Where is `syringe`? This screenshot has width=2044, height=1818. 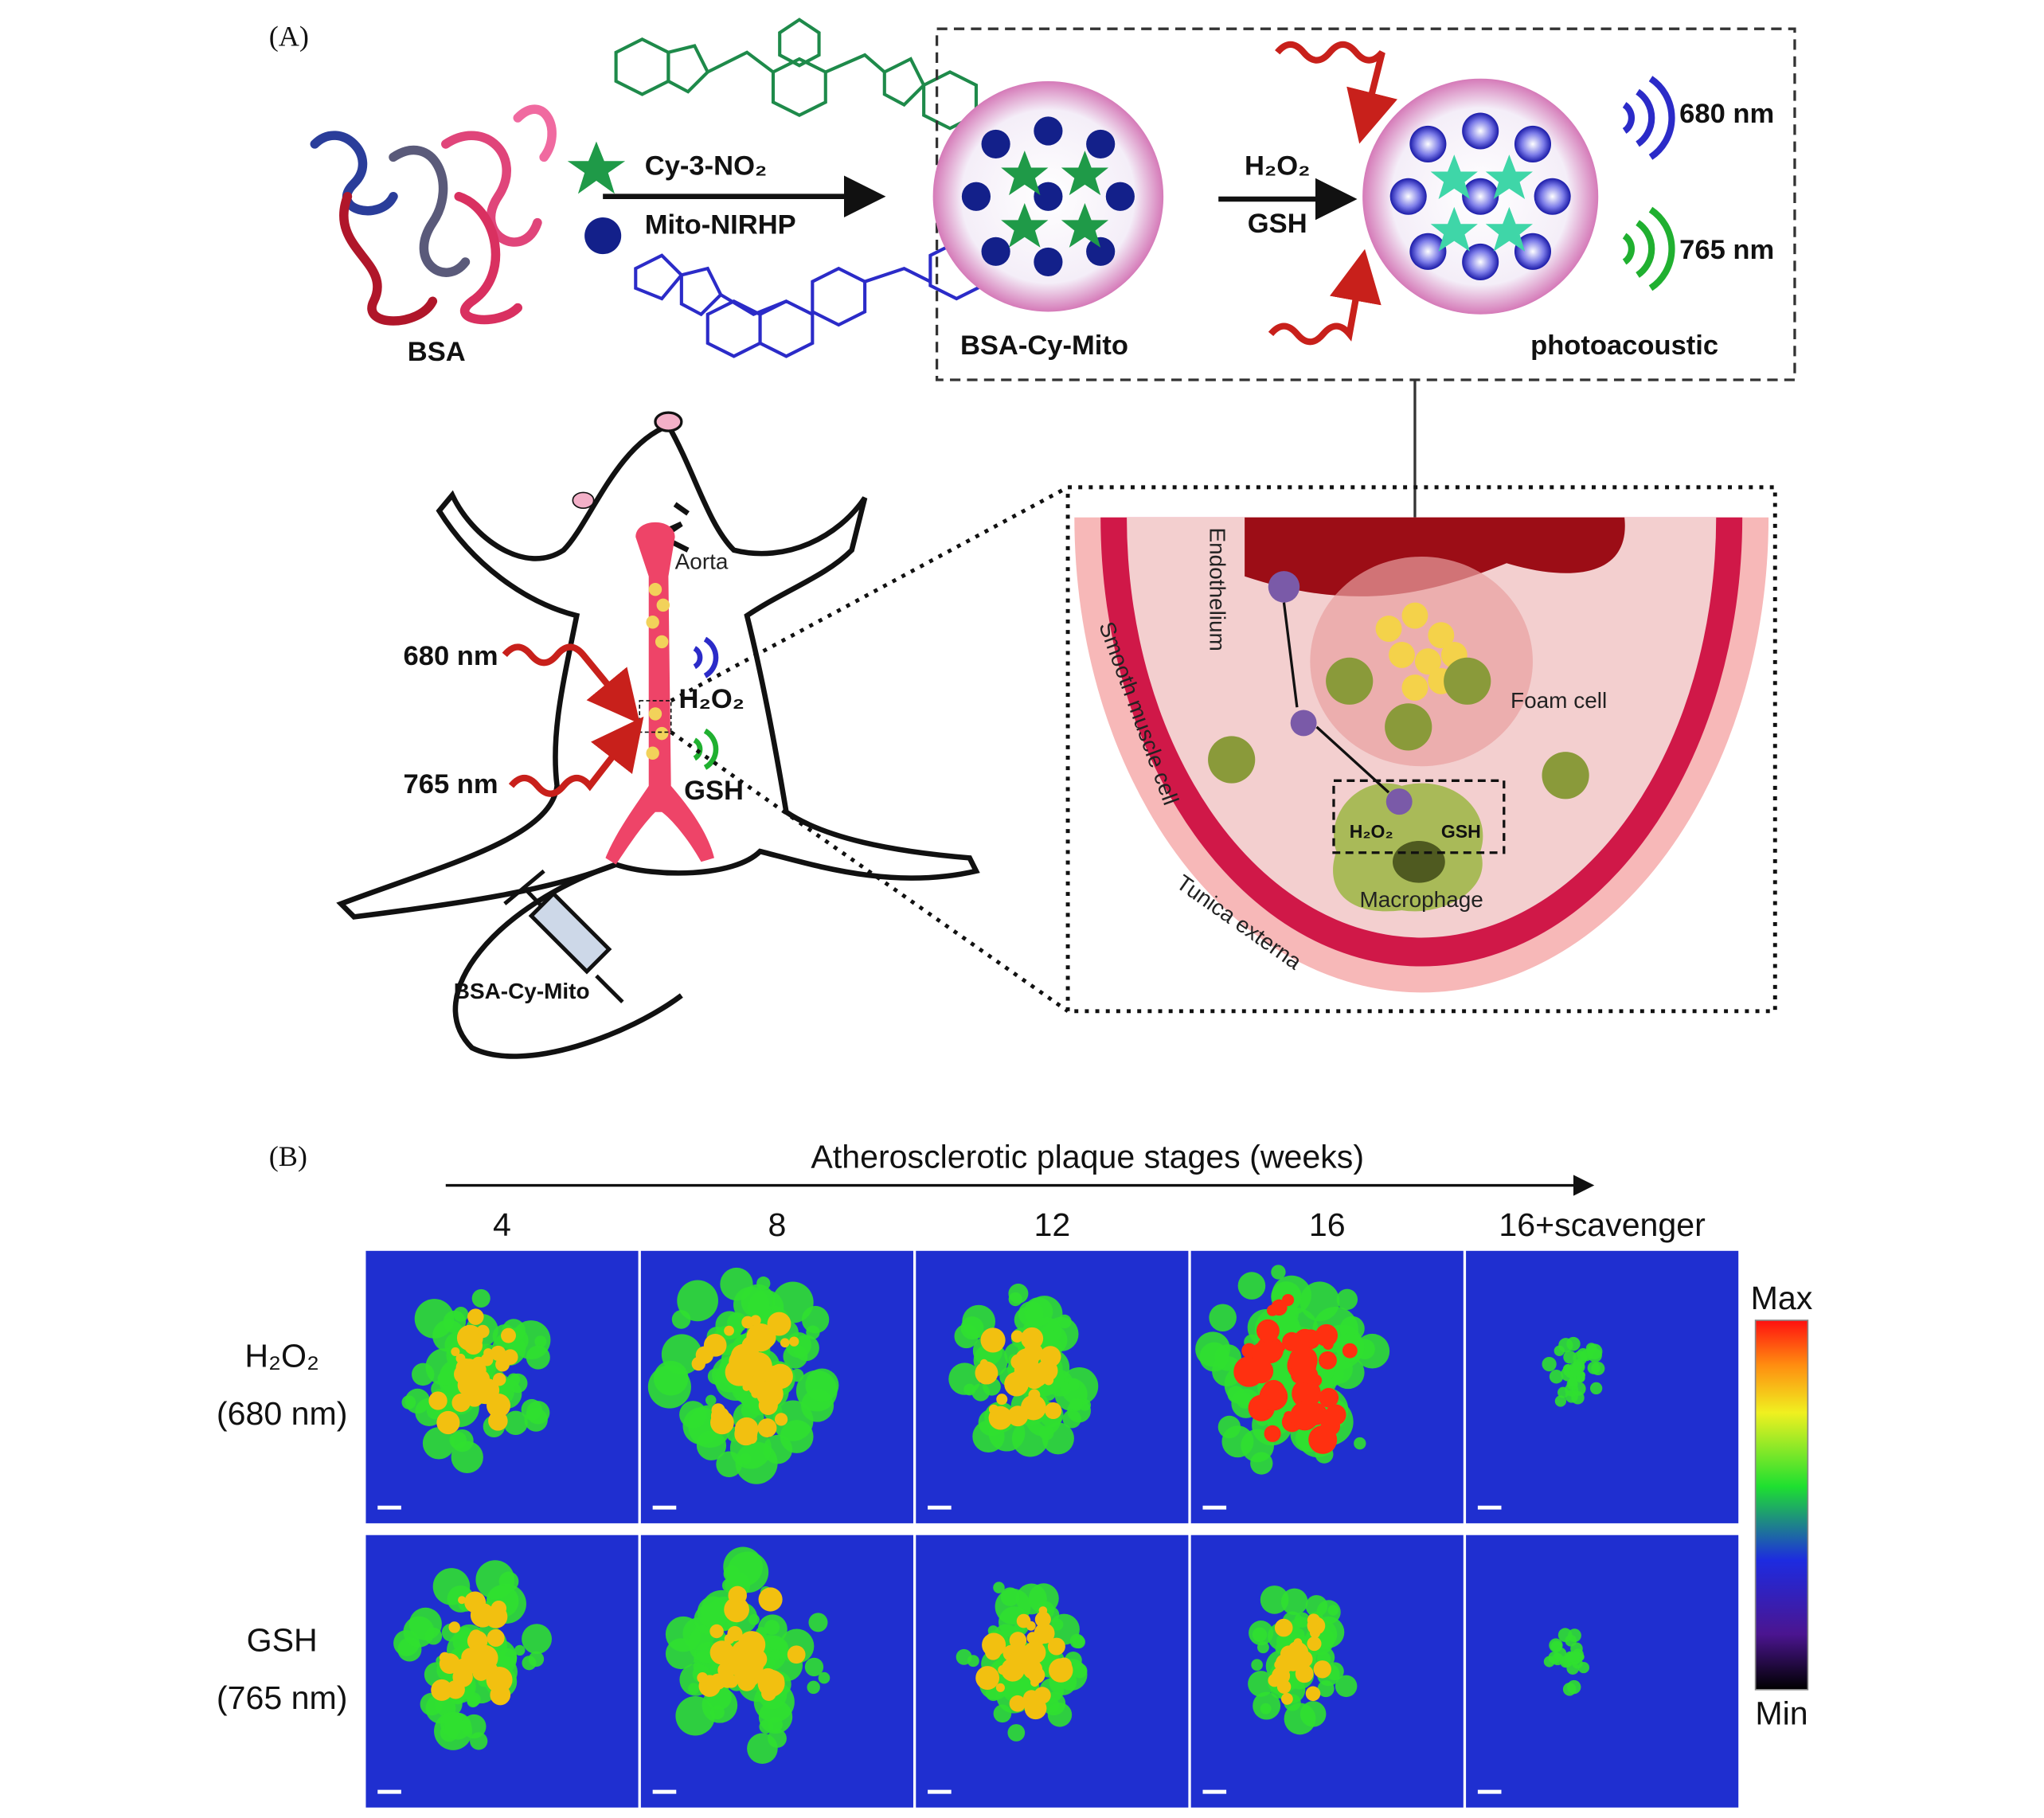
syringe is located at coordinates (563, 936).